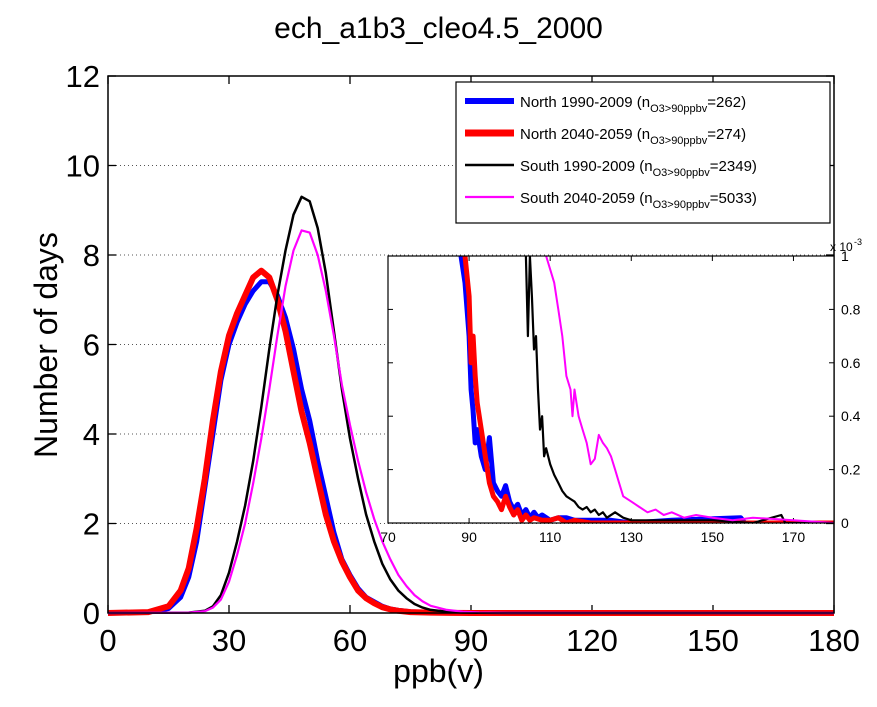 The width and height of the screenshot is (877, 707). What do you see at coordinates (851, 416) in the screenshot?
I see `inset-y-tick-label: 0.4` at bounding box center [851, 416].